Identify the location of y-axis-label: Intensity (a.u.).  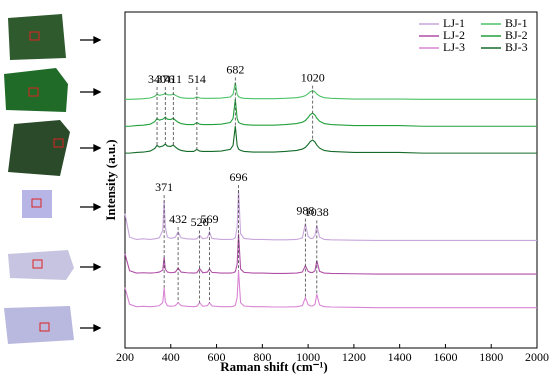
(110, 179).